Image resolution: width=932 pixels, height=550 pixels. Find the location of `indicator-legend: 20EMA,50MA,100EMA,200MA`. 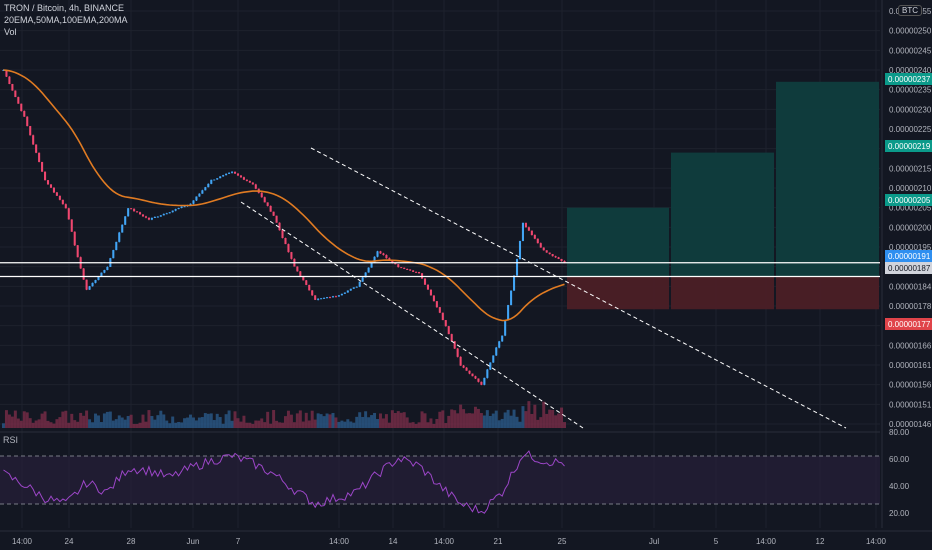

indicator-legend: 20EMA,50MA,100EMA,200MA is located at coordinates (66, 20).